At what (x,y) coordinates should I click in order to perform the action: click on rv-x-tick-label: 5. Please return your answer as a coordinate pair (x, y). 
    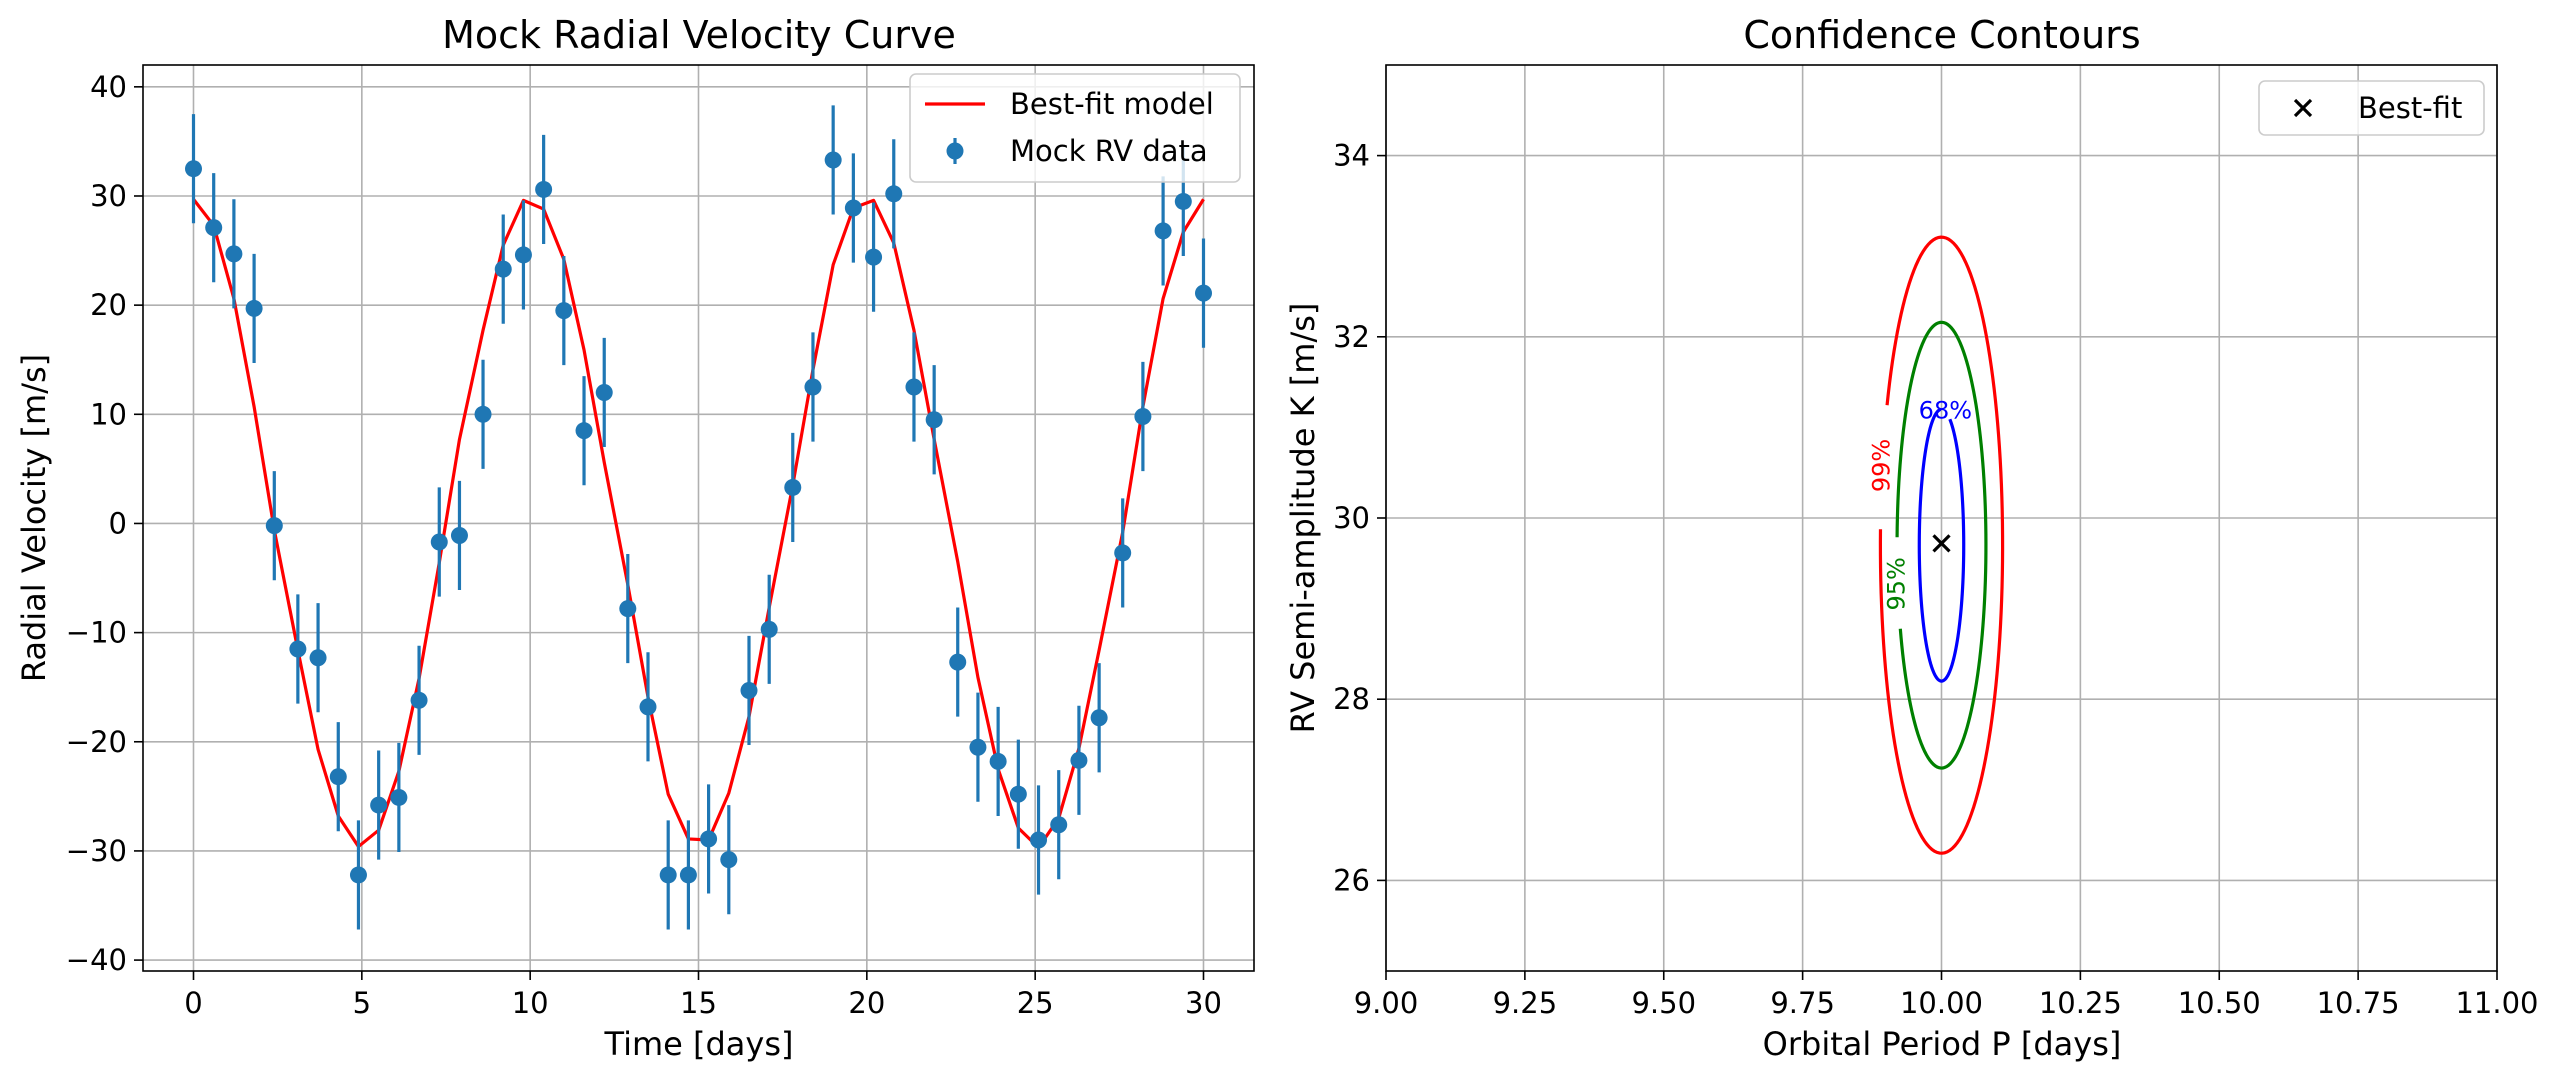
    Looking at the image, I should click on (362, 1003).